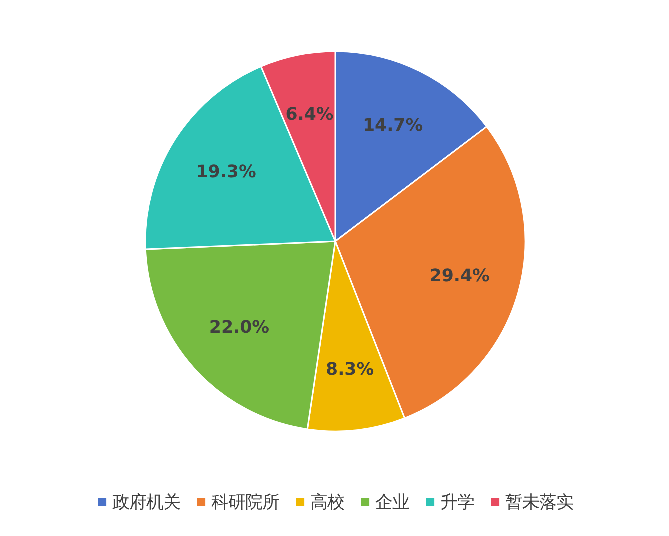 Image resolution: width=669 pixels, height=536 pixels. Describe the element at coordinates (310, 114) in the screenshot. I see `data-label: 6.4%` at that location.